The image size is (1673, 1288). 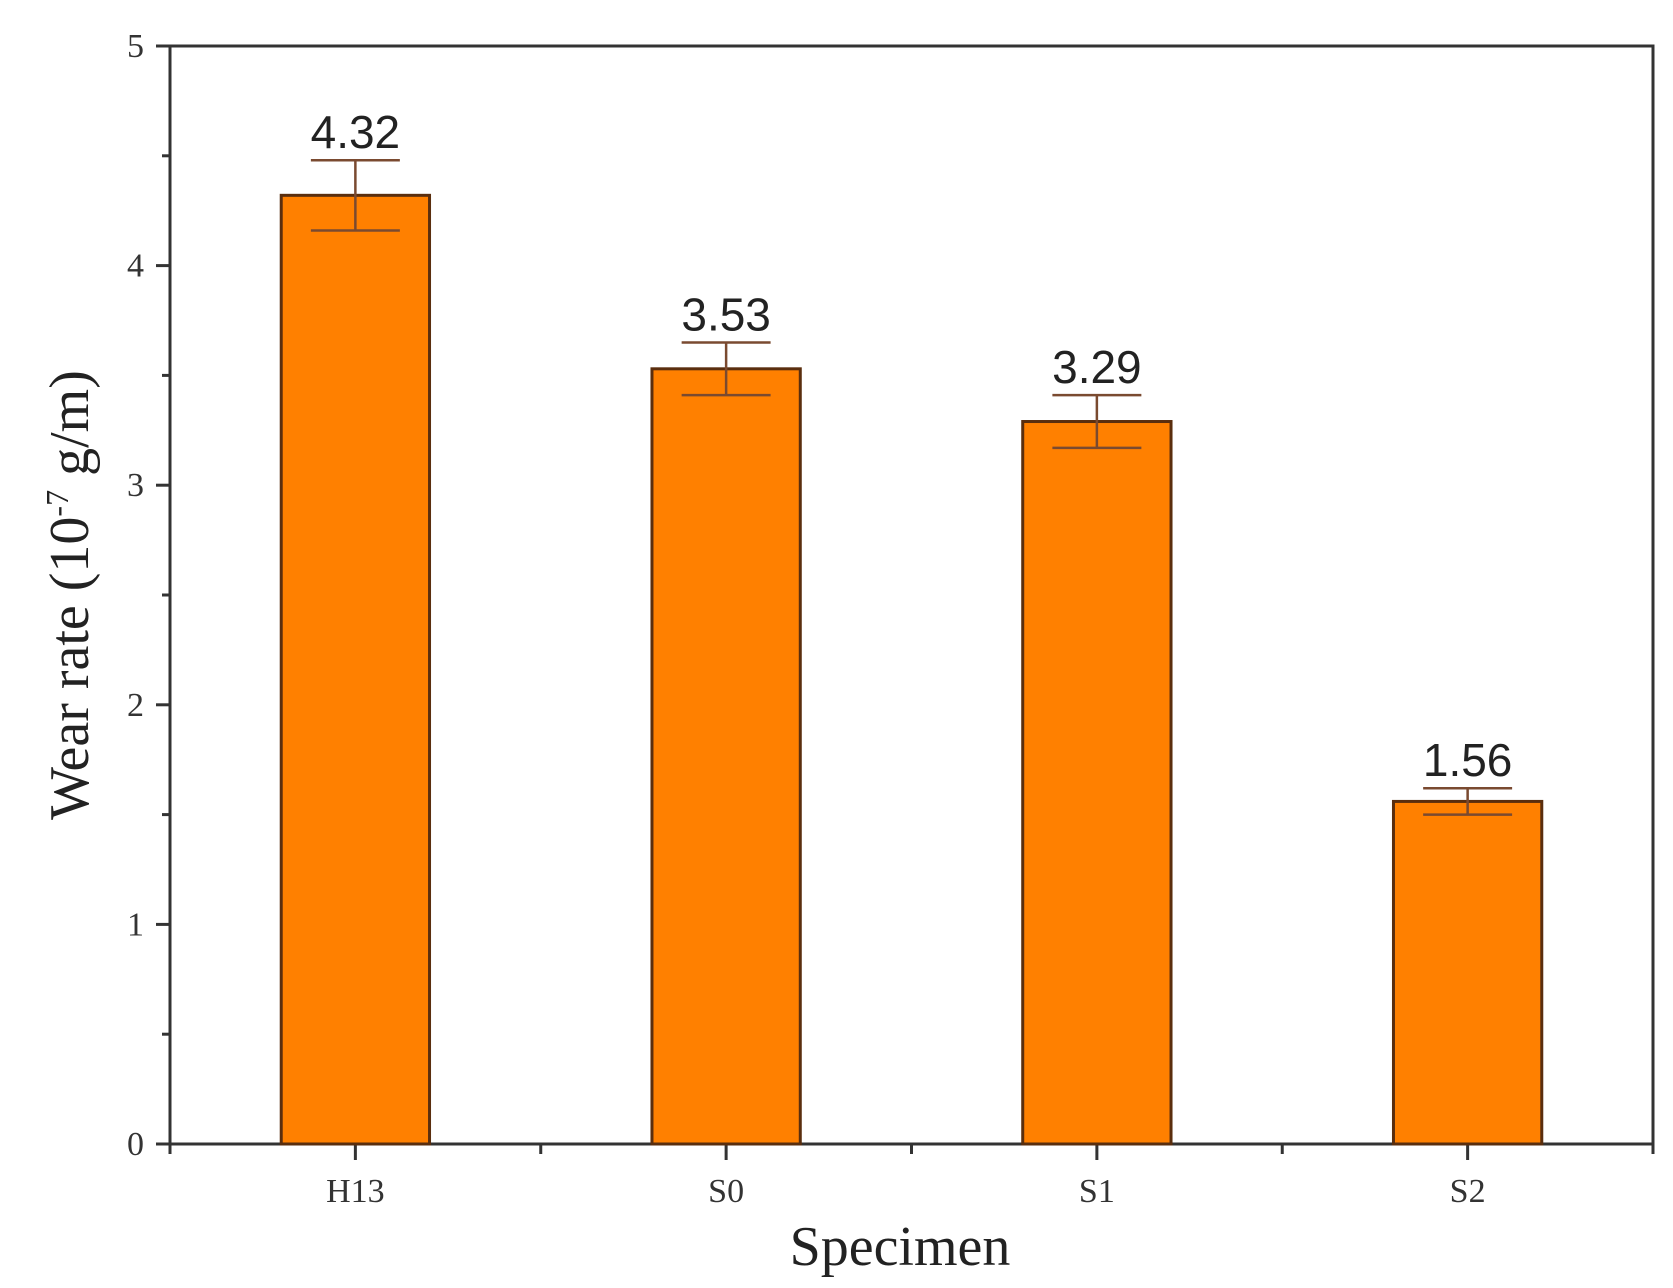 I want to click on bar-value-label: 3.29, so click(x=1097, y=367).